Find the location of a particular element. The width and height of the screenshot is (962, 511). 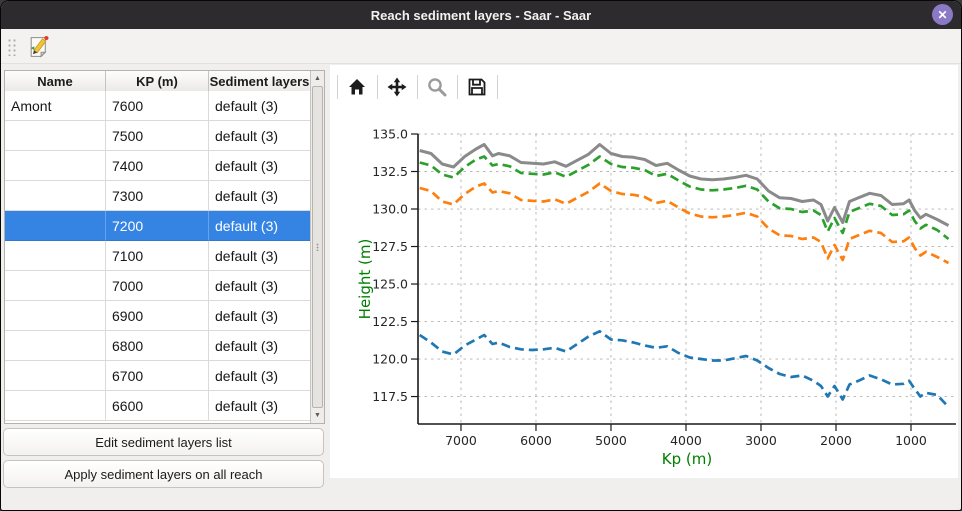

cell-kp: 7200 is located at coordinates (157, 226).